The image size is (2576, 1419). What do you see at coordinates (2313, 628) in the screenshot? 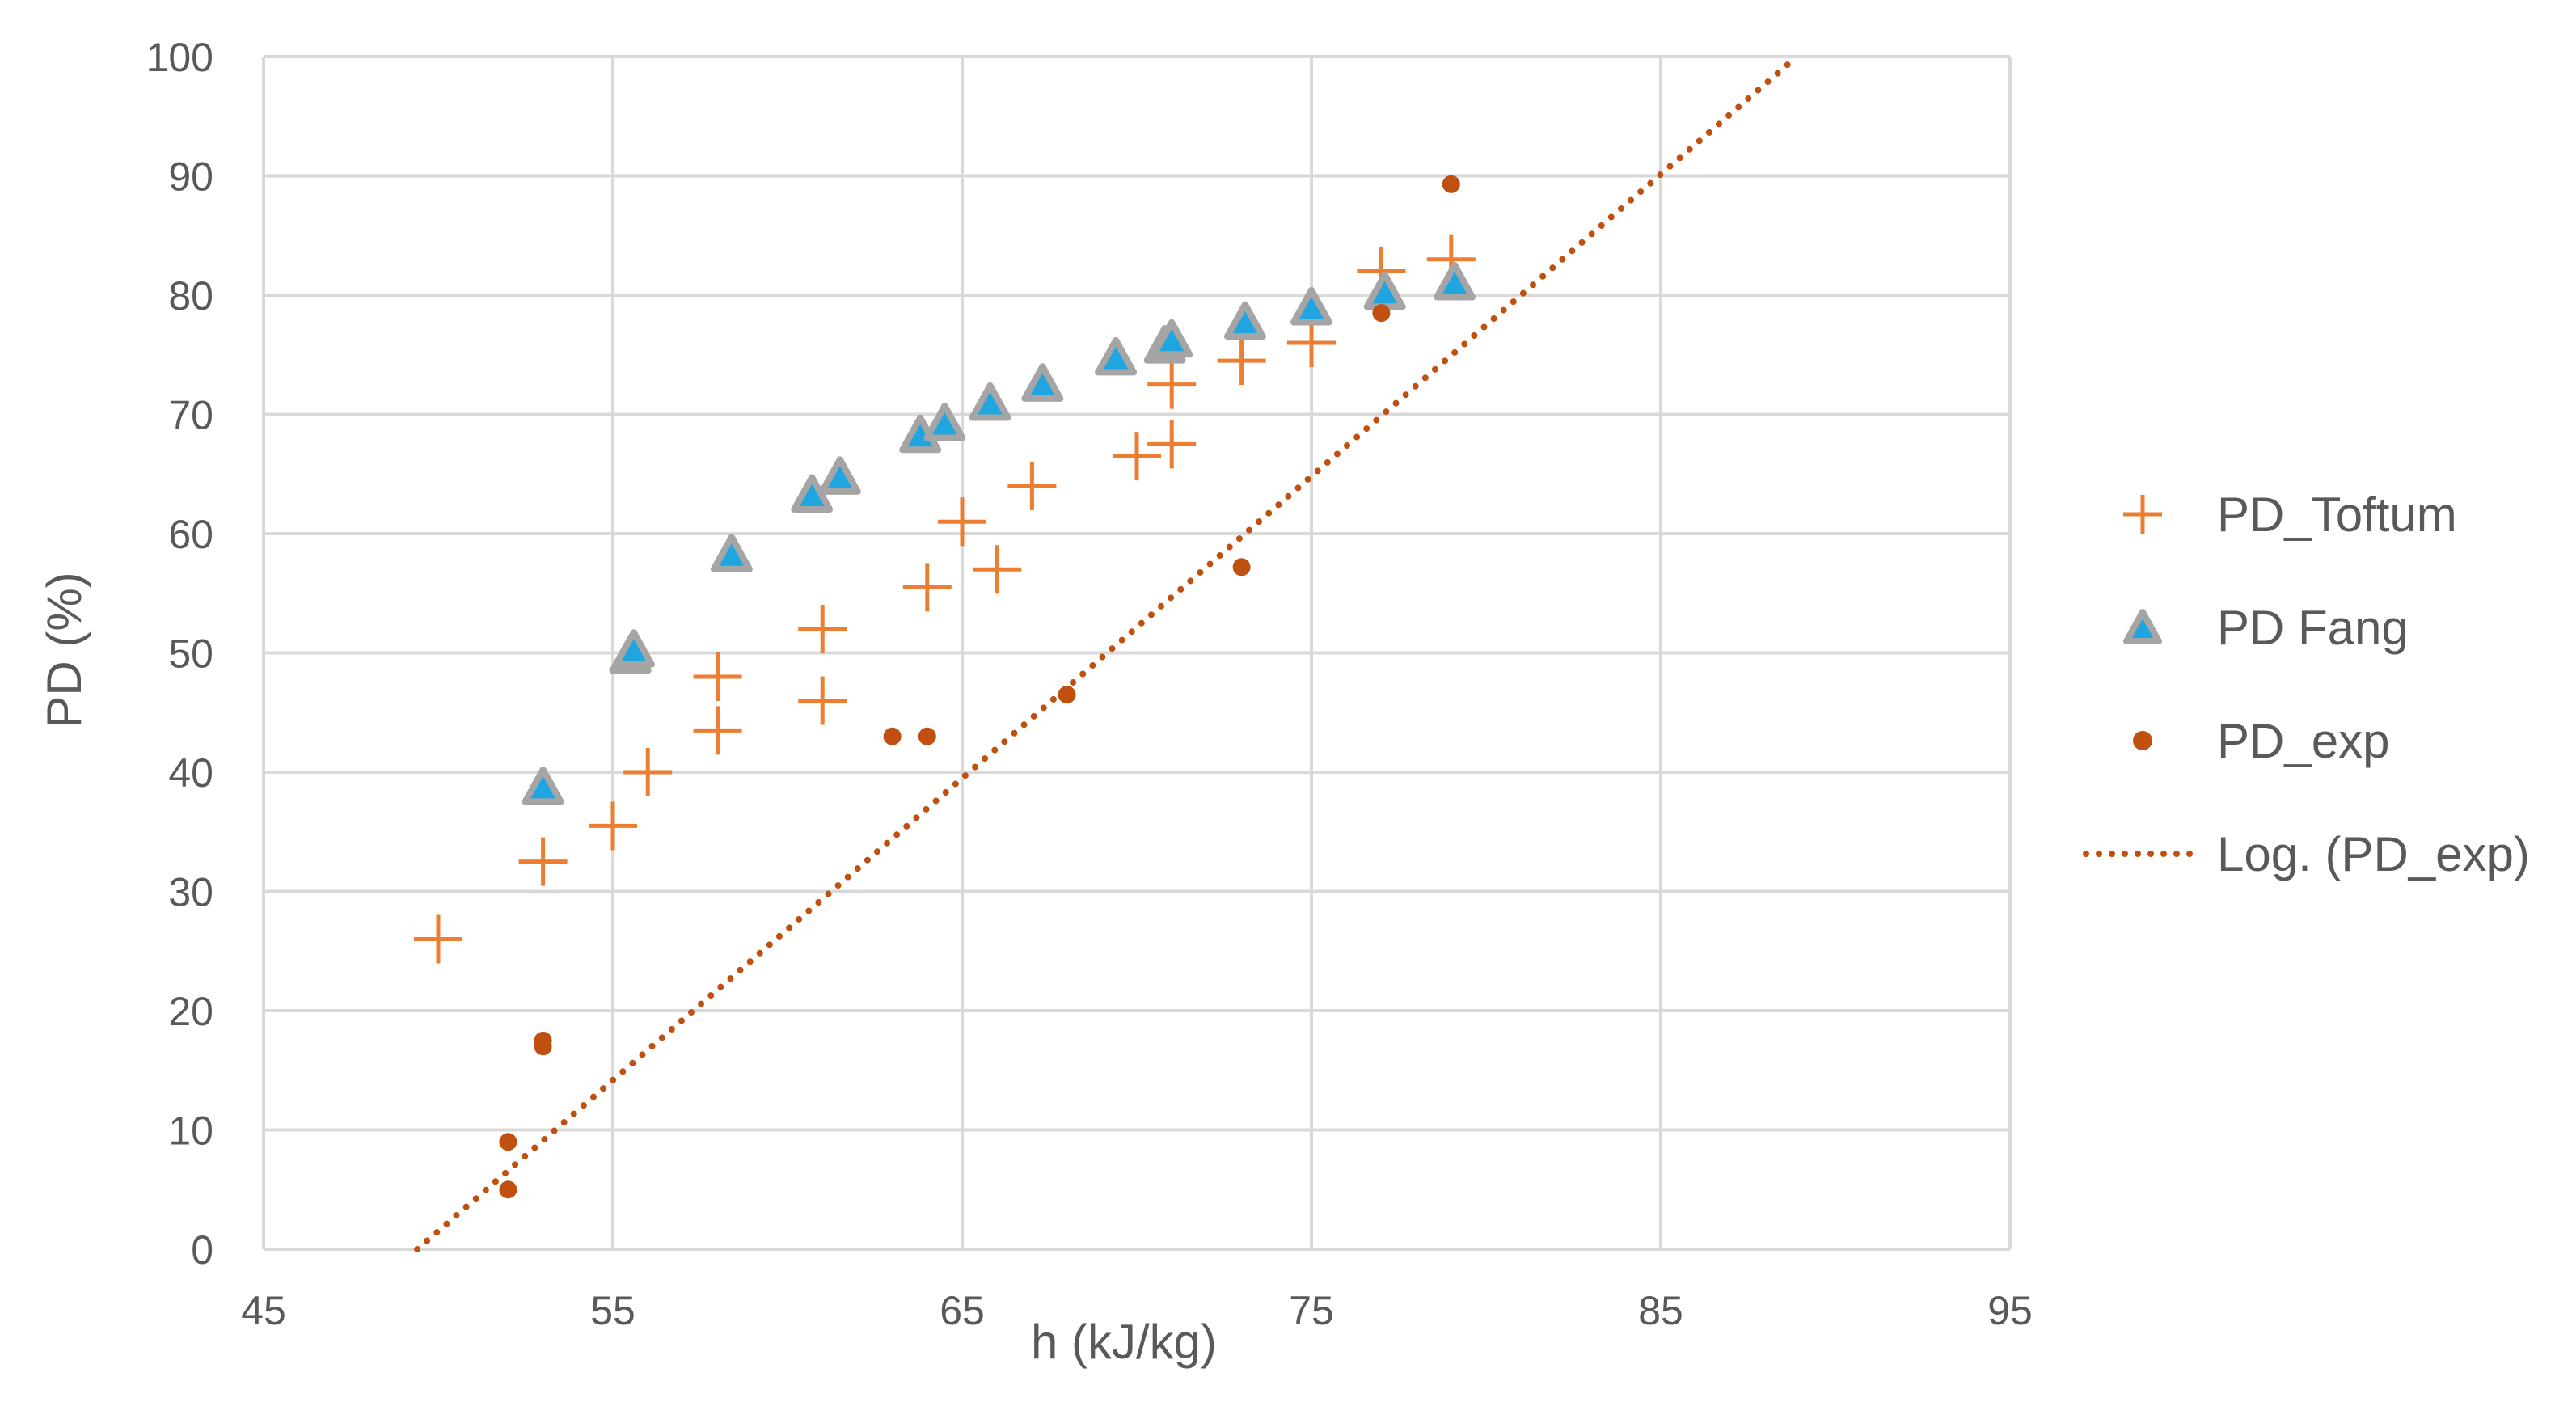
I see `legend-label: PD Fang` at bounding box center [2313, 628].